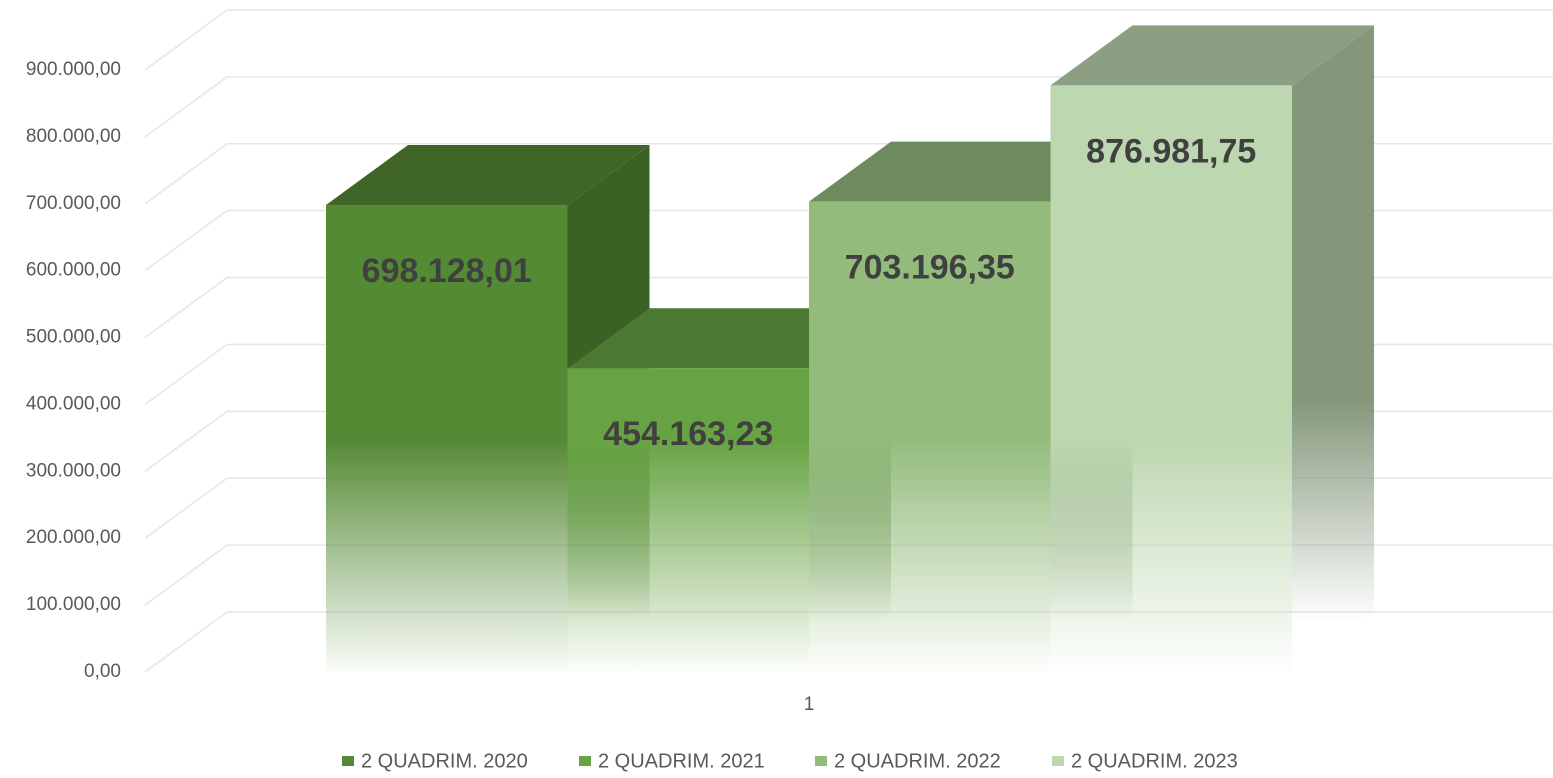 This screenshot has height=778, width=1553. What do you see at coordinates (73, 69) in the screenshot?
I see `y-tick-label: 900.000,00` at bounding box center [73, 69].